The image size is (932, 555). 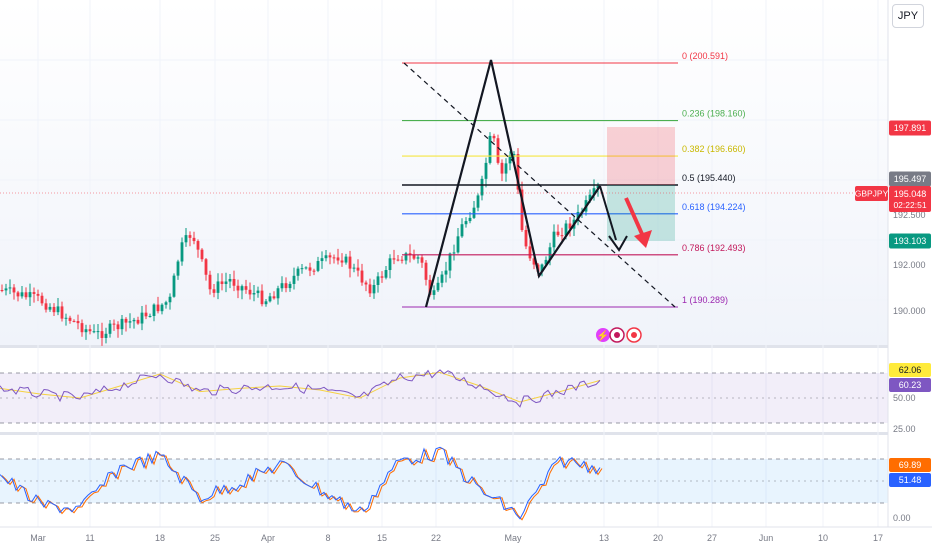 I want to click on currency-button: JPY, so click(x=908, y=16).